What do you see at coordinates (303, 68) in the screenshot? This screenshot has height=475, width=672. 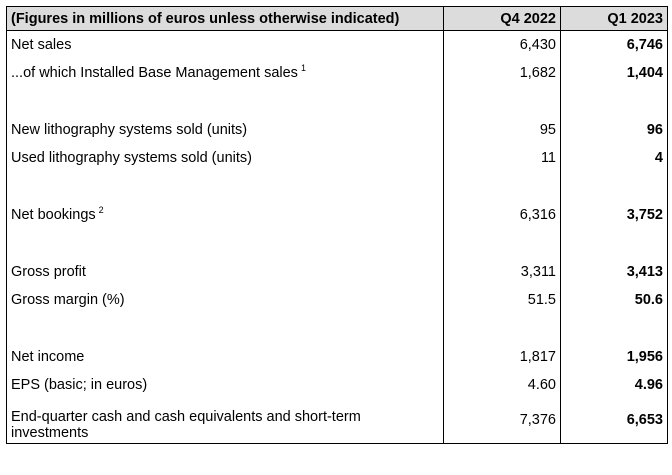 I see `footnote-marker: 1` at bounding box center [303, 68].